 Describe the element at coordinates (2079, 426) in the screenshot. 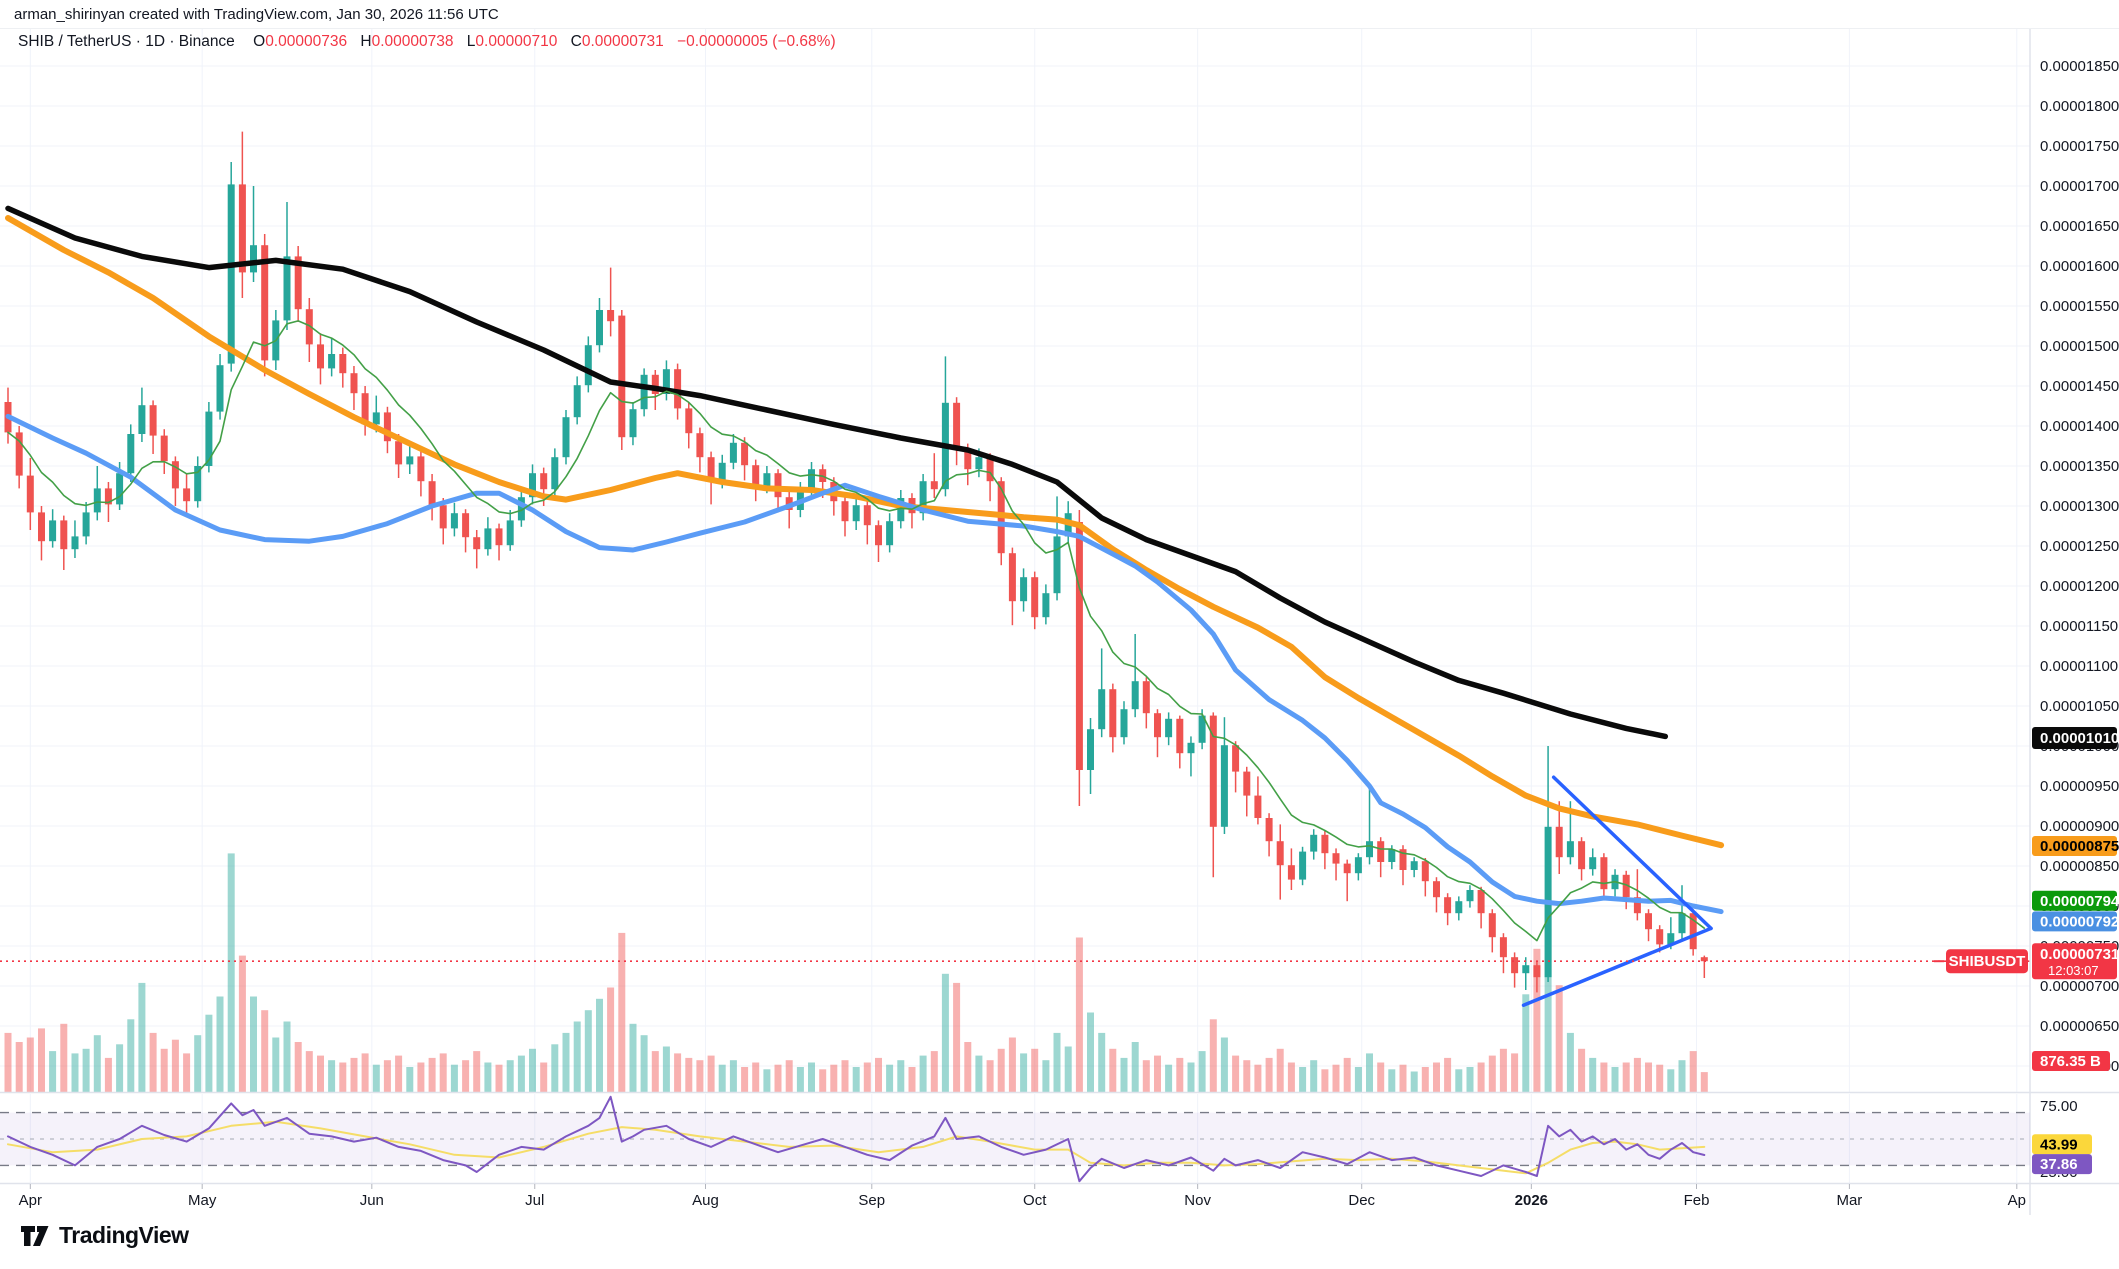

I see `svg-text: 0.00001400` at that location.